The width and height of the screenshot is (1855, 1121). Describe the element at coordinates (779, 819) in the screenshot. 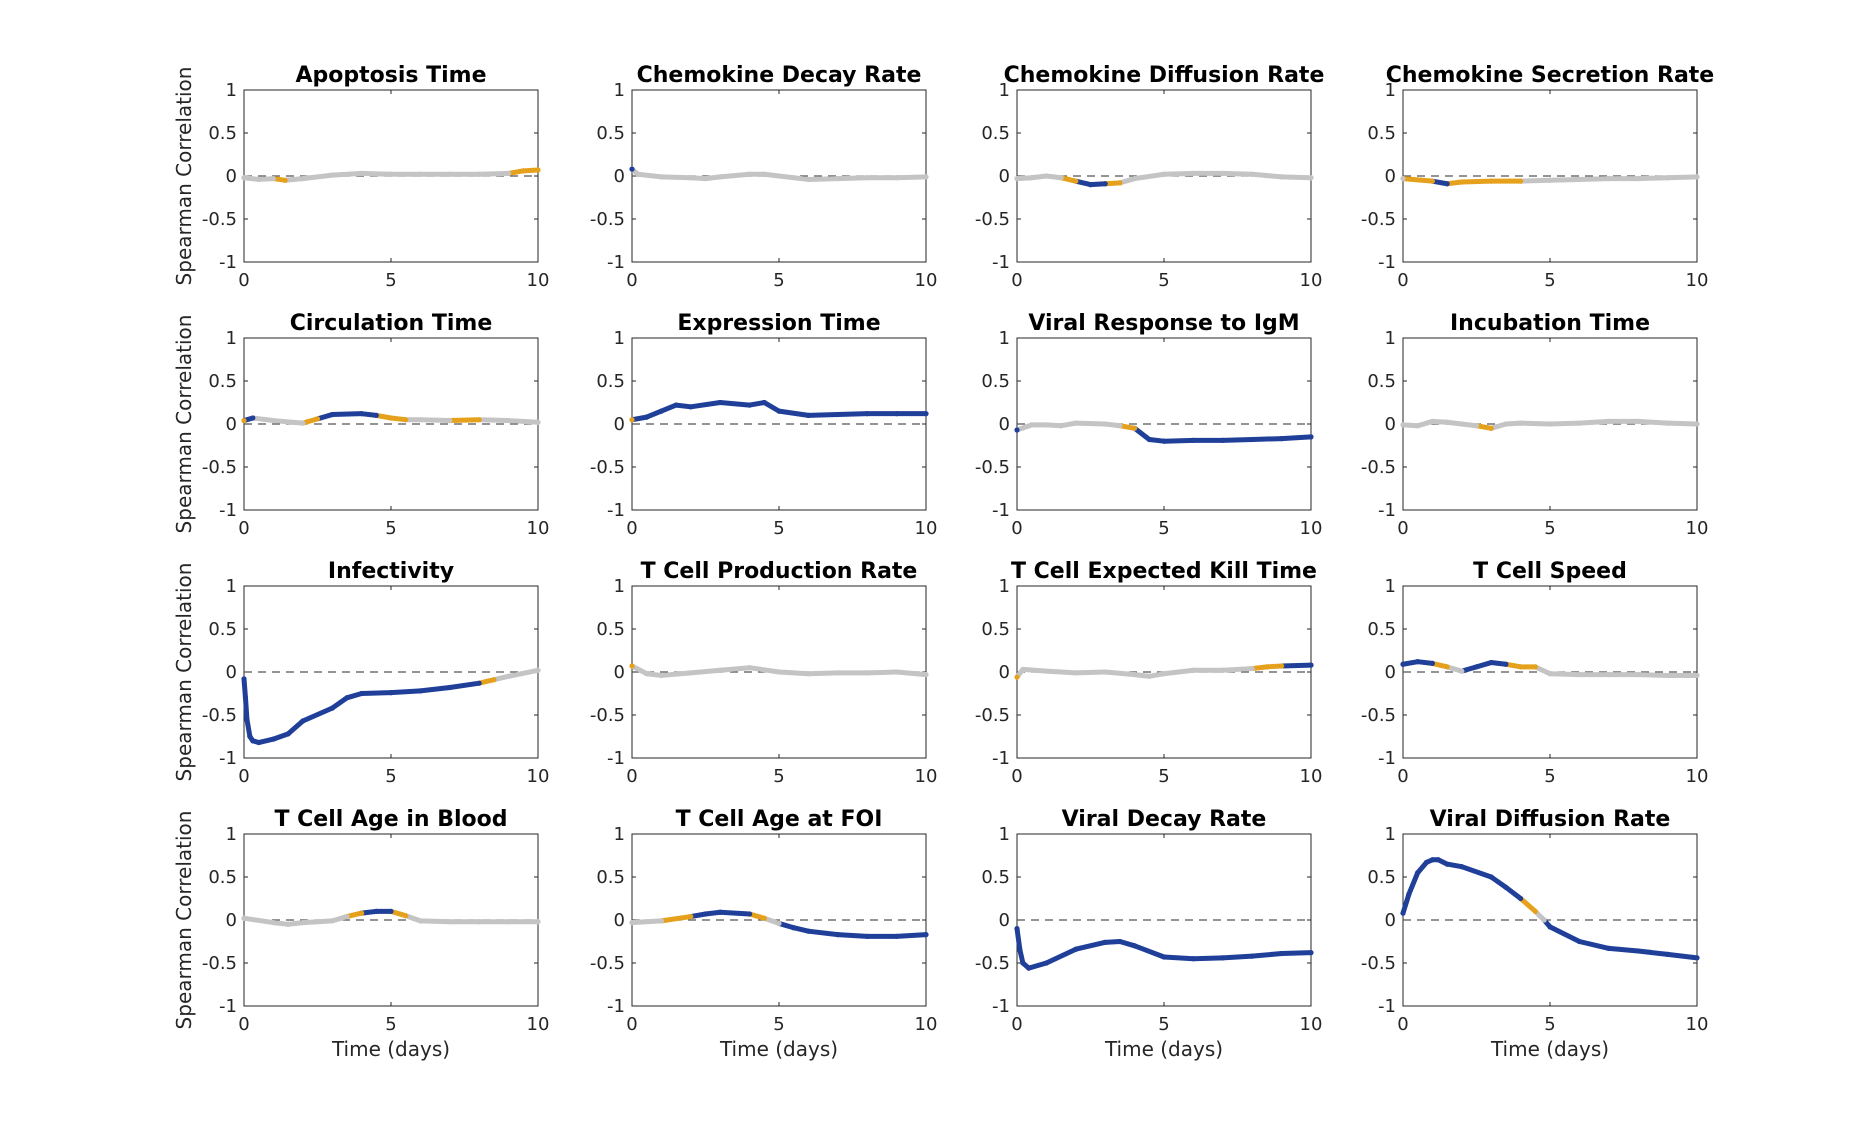

I see `subplot-title: T Cell Age at FOI` at that location.